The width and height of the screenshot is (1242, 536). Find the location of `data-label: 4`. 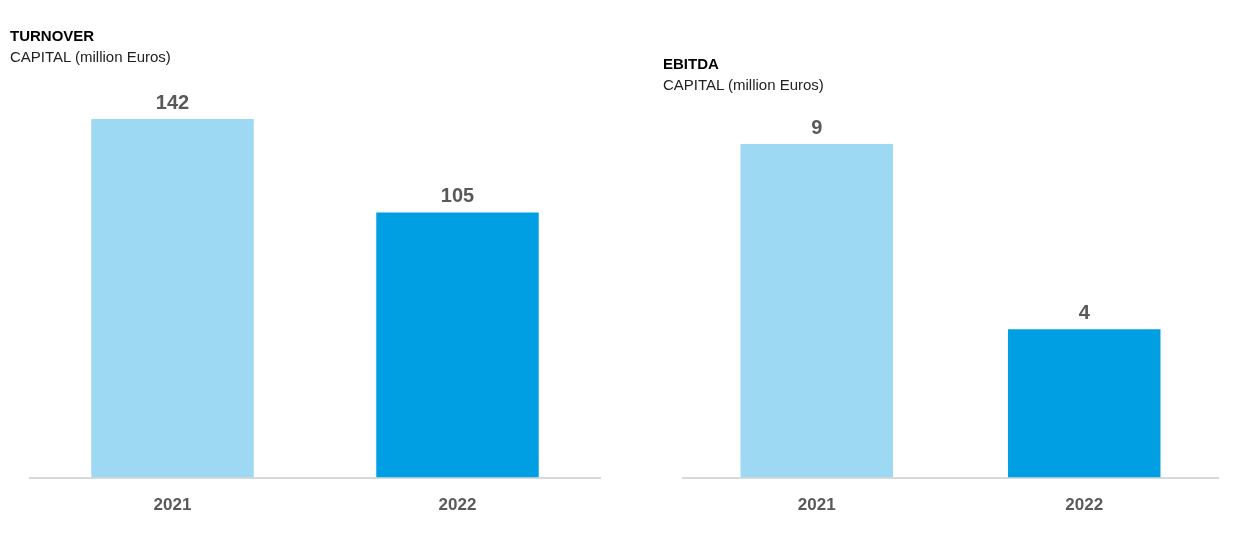

data-label: 4 is located at coordinates (1084, 311).